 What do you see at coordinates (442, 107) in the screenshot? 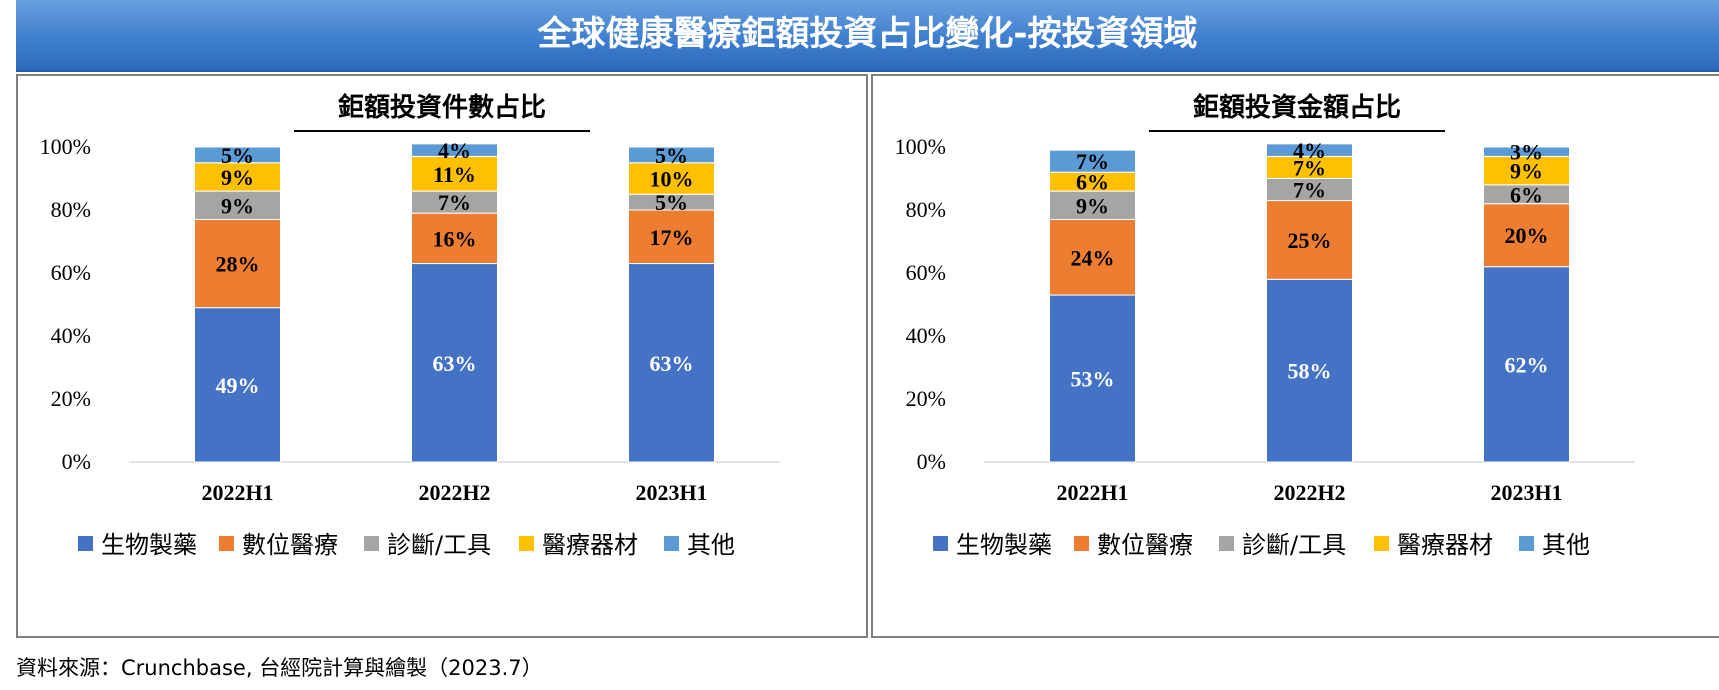
I see `chart-title: 鉅額投資件數占比` at bounding box center [442, 107].